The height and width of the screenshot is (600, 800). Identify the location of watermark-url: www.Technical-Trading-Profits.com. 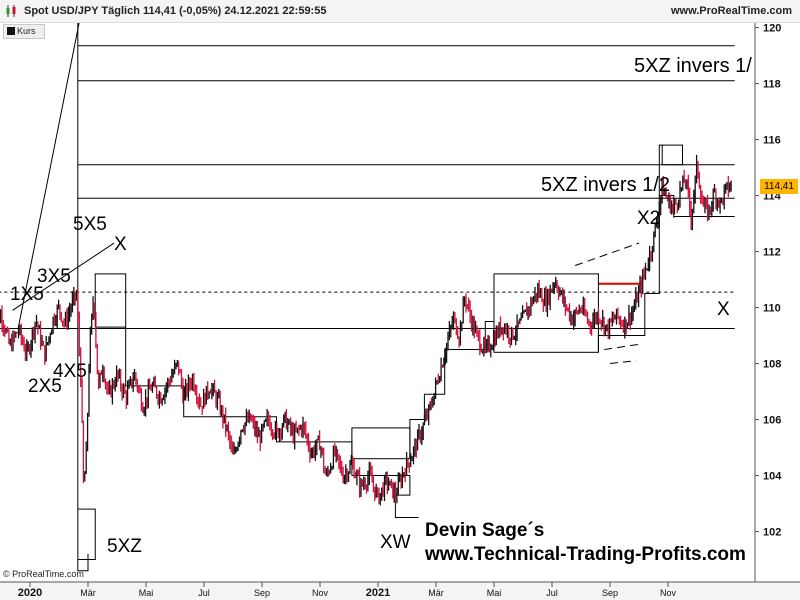
(585, 554).